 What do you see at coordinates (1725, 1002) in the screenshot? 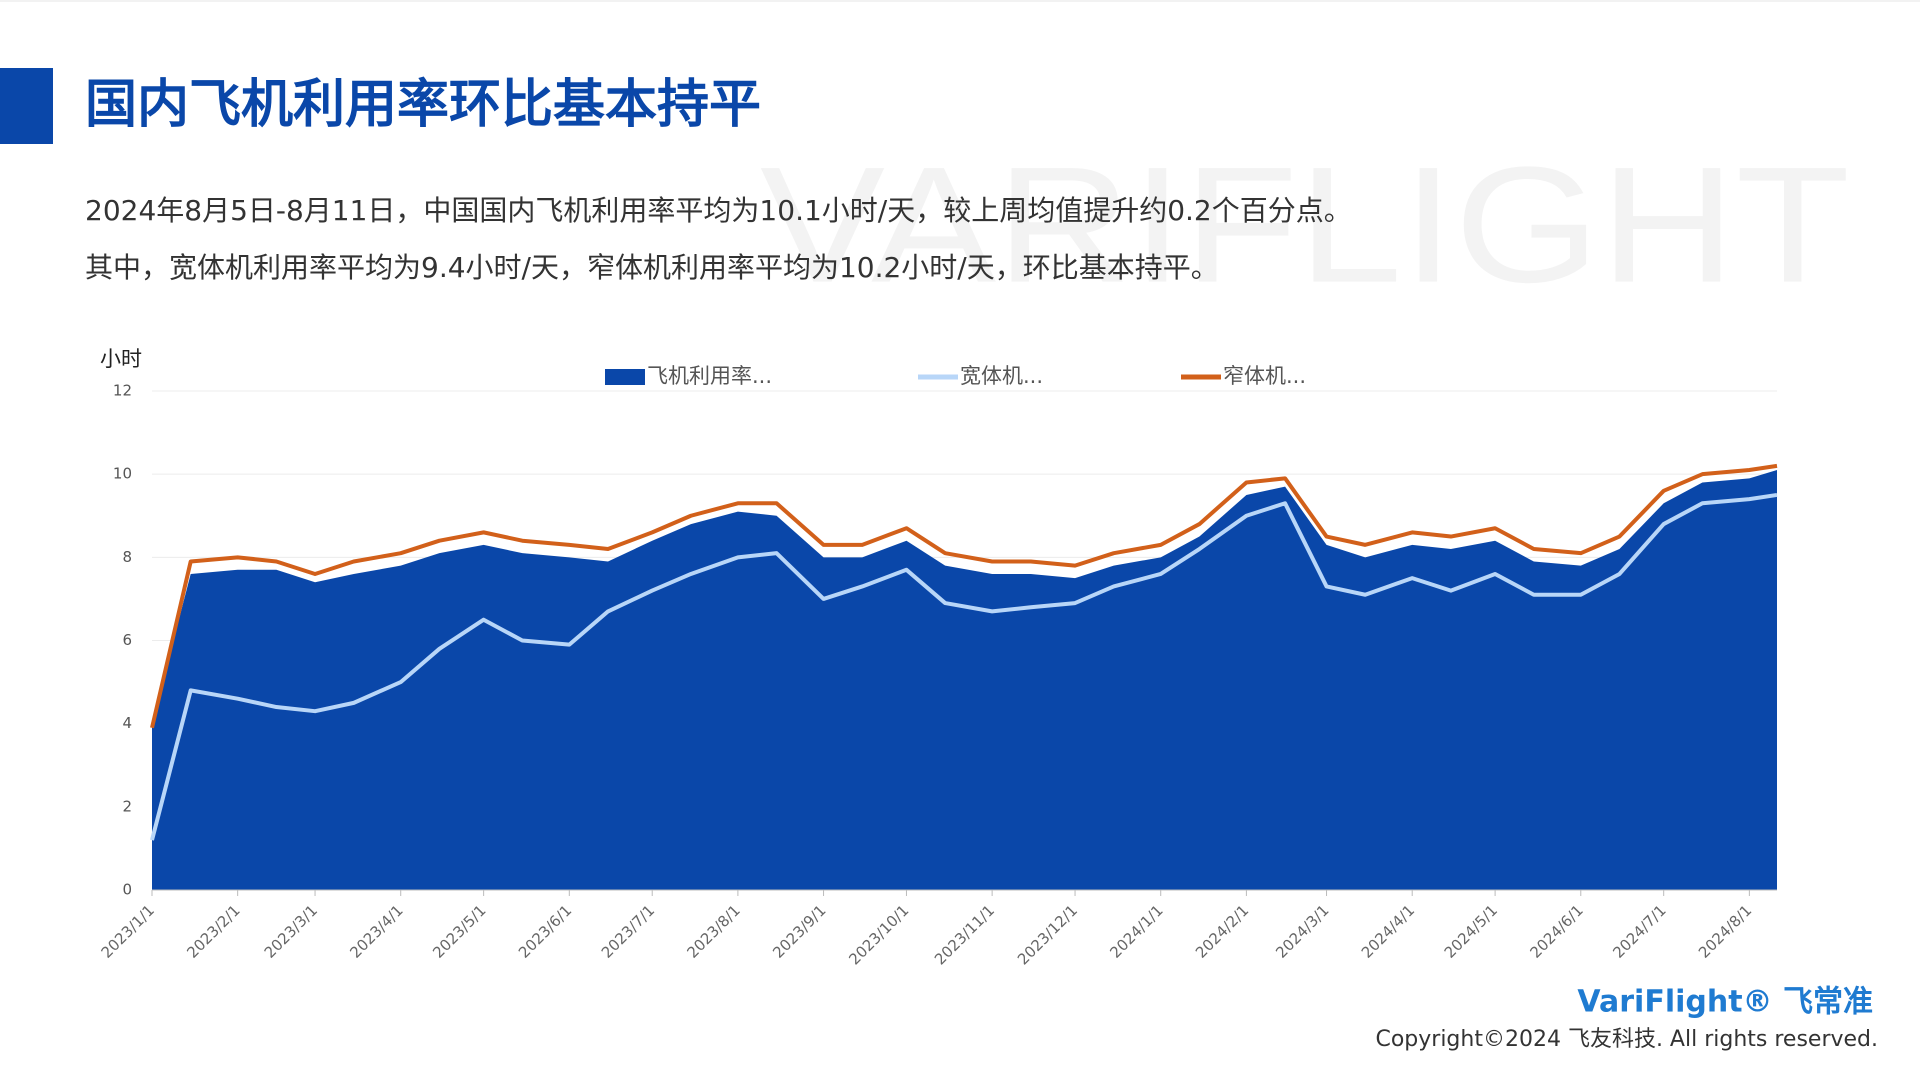
I see `logo: VariFlight® 飞常准` at bounding box center [1725, 1002].